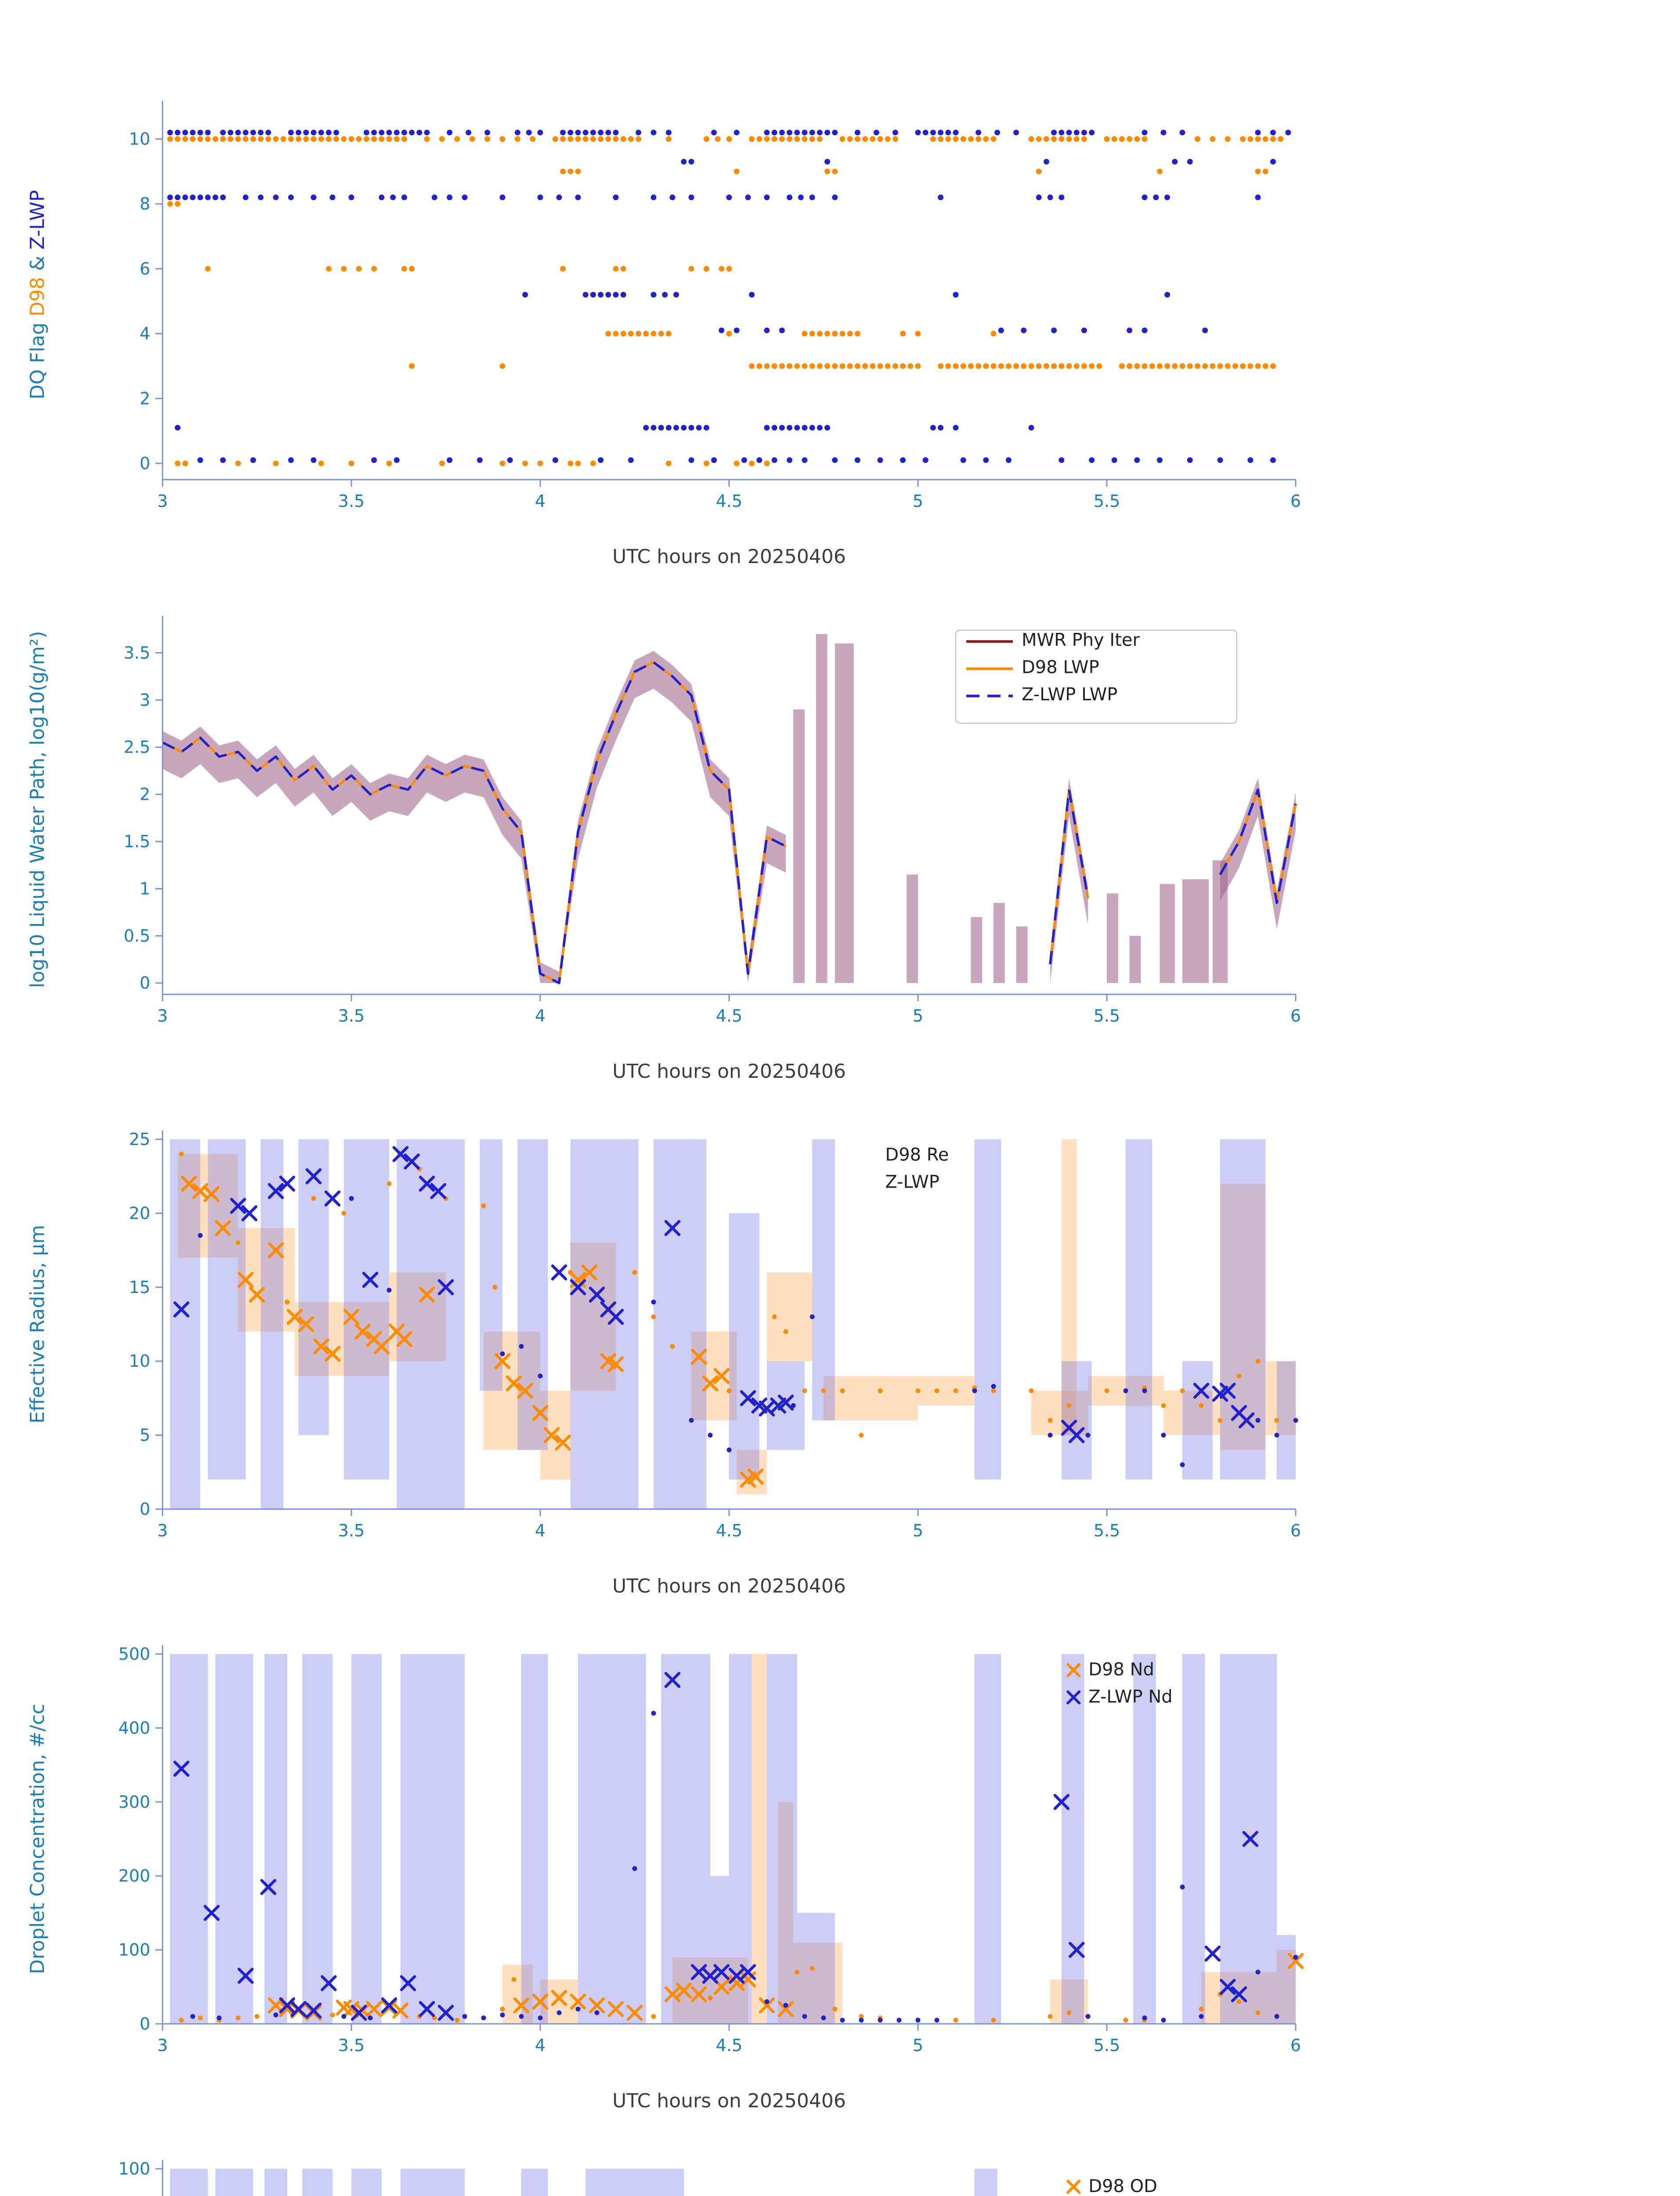  What do you see at coordinates (139, 1139) in the screenshot?
I see `svg-text: 25` at bounding box center [139, 1139].